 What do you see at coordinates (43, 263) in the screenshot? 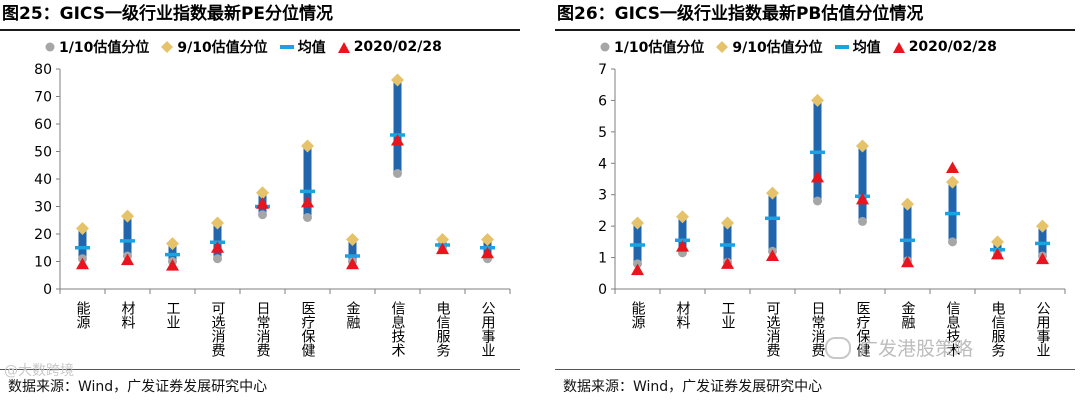
I see `y-tick-label: 10` at bounding box center [43, 263].